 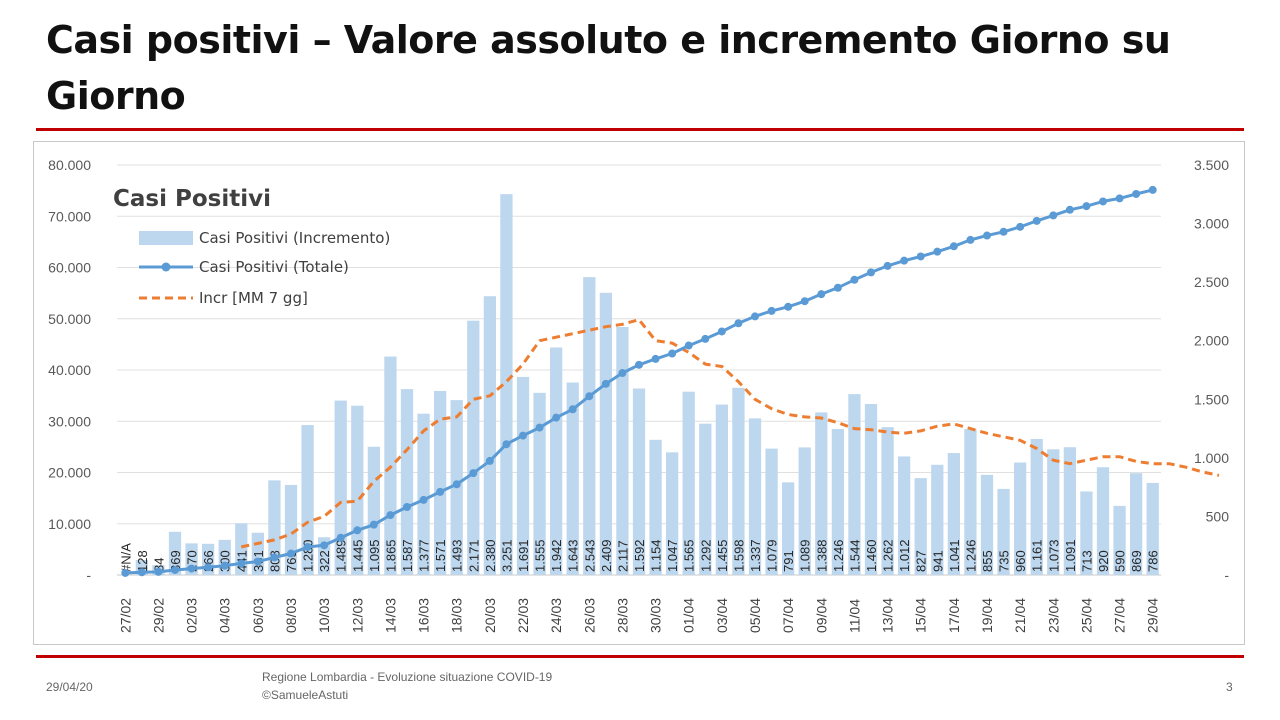 What do you see at coordinates (738, 555) in the screenshot?
I see `bar-data-label: 1.598` at bounding box center [738, 555].